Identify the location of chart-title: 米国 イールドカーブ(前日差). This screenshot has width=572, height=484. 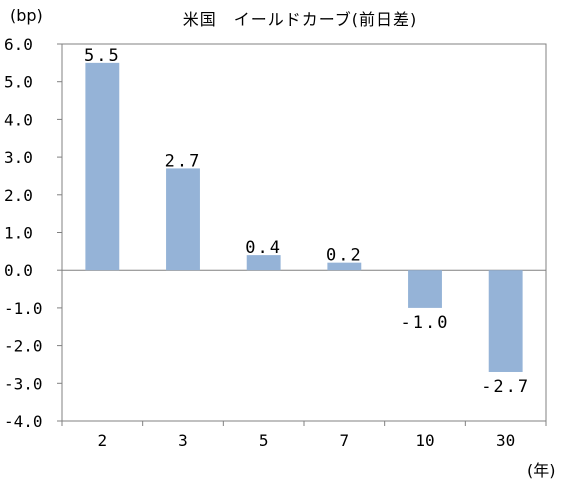
(300, 19).